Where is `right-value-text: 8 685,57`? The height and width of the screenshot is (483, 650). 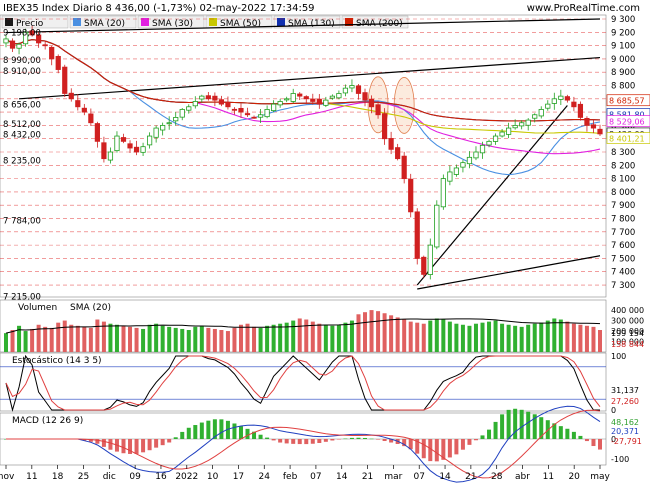 right-value-text: 8 685,57 is located at coordinates (627, 101).